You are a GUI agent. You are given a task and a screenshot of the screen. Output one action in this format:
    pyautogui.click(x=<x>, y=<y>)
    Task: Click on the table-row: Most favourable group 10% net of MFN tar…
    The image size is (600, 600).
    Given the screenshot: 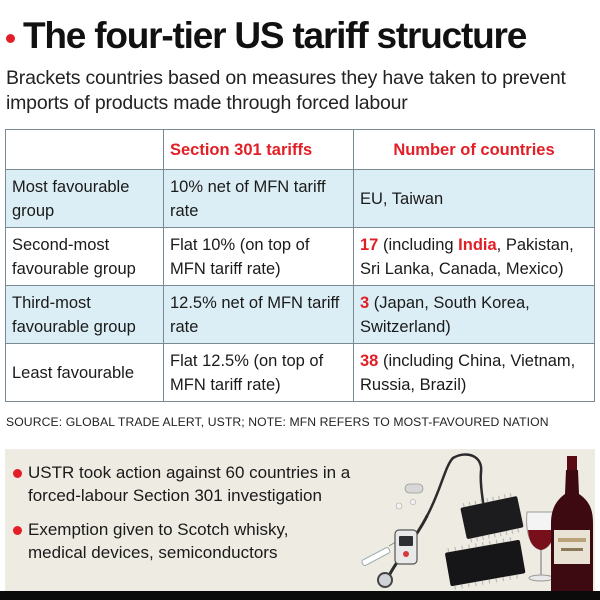 What is the action you would take?
    pyautogui.click(x=300, y=198)
    